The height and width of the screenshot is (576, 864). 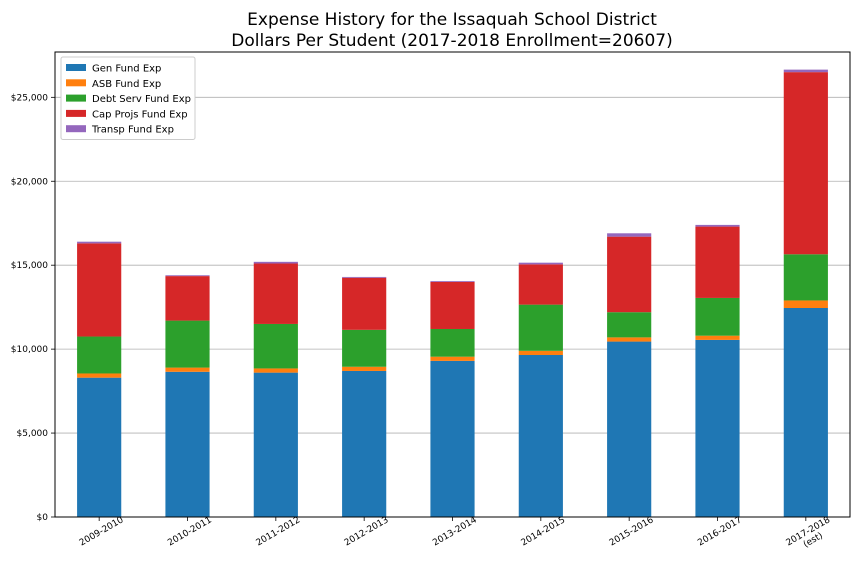 I want to click on x-tick-label-line: 2011-2012, so click(x=278, y=531).